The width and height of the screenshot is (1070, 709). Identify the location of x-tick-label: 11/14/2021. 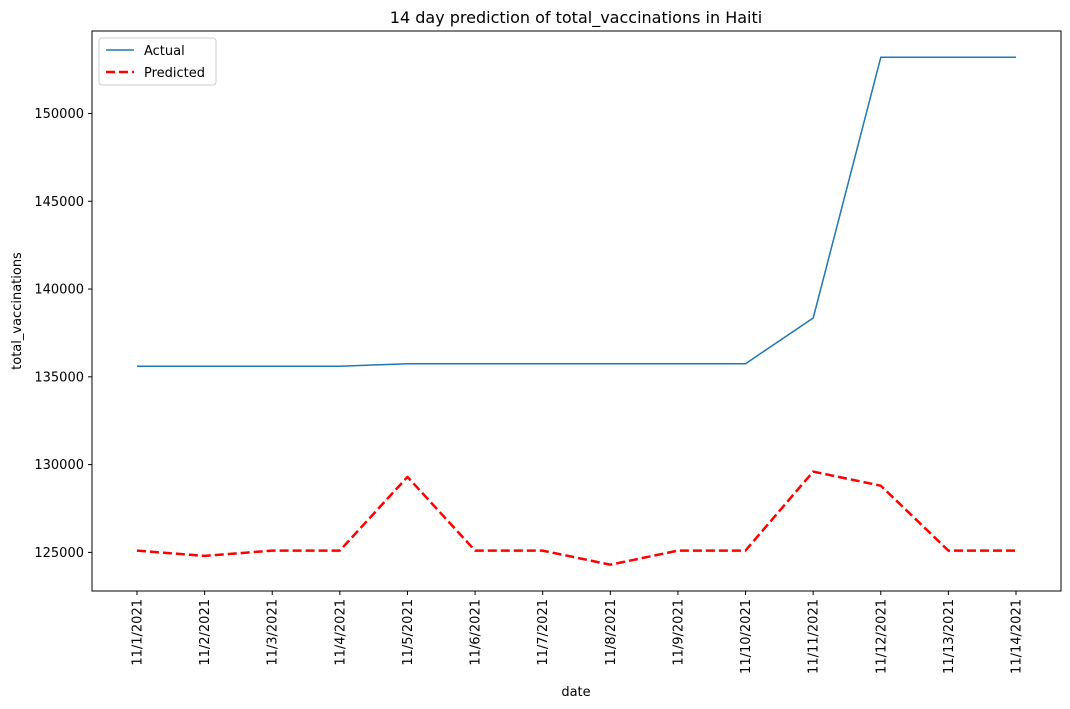
(1017, 636).